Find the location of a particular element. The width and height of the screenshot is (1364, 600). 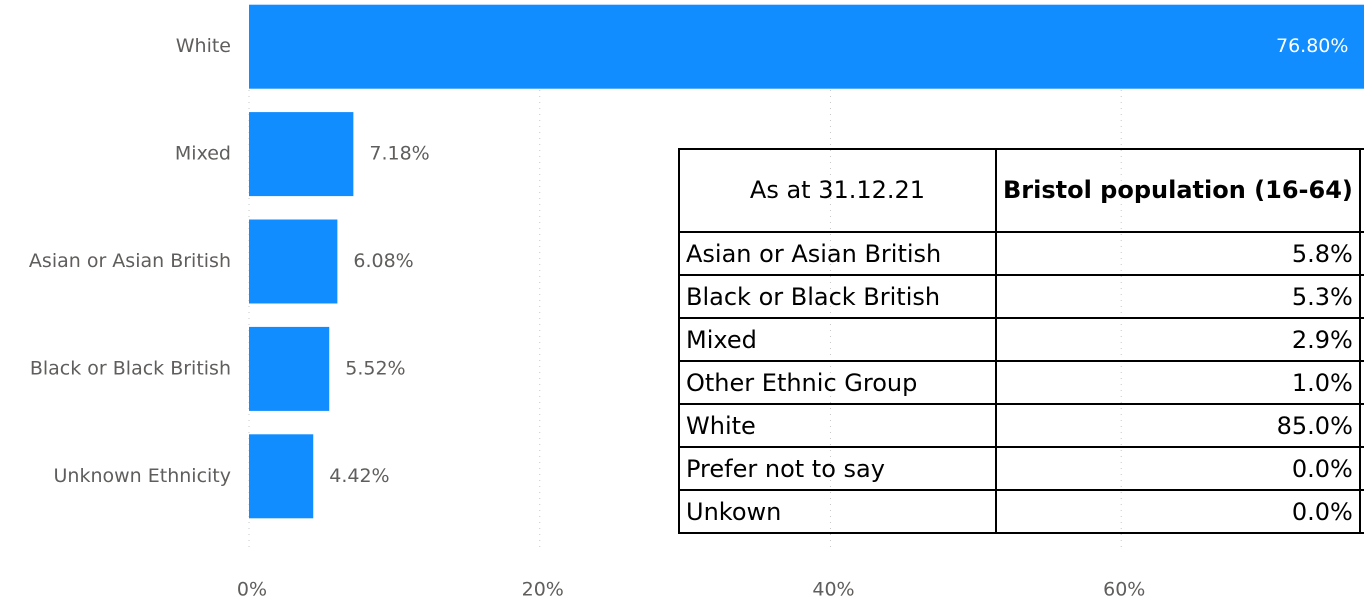

table-row: Prefer not to say 0.0% is located at coordinates (1021, 468).